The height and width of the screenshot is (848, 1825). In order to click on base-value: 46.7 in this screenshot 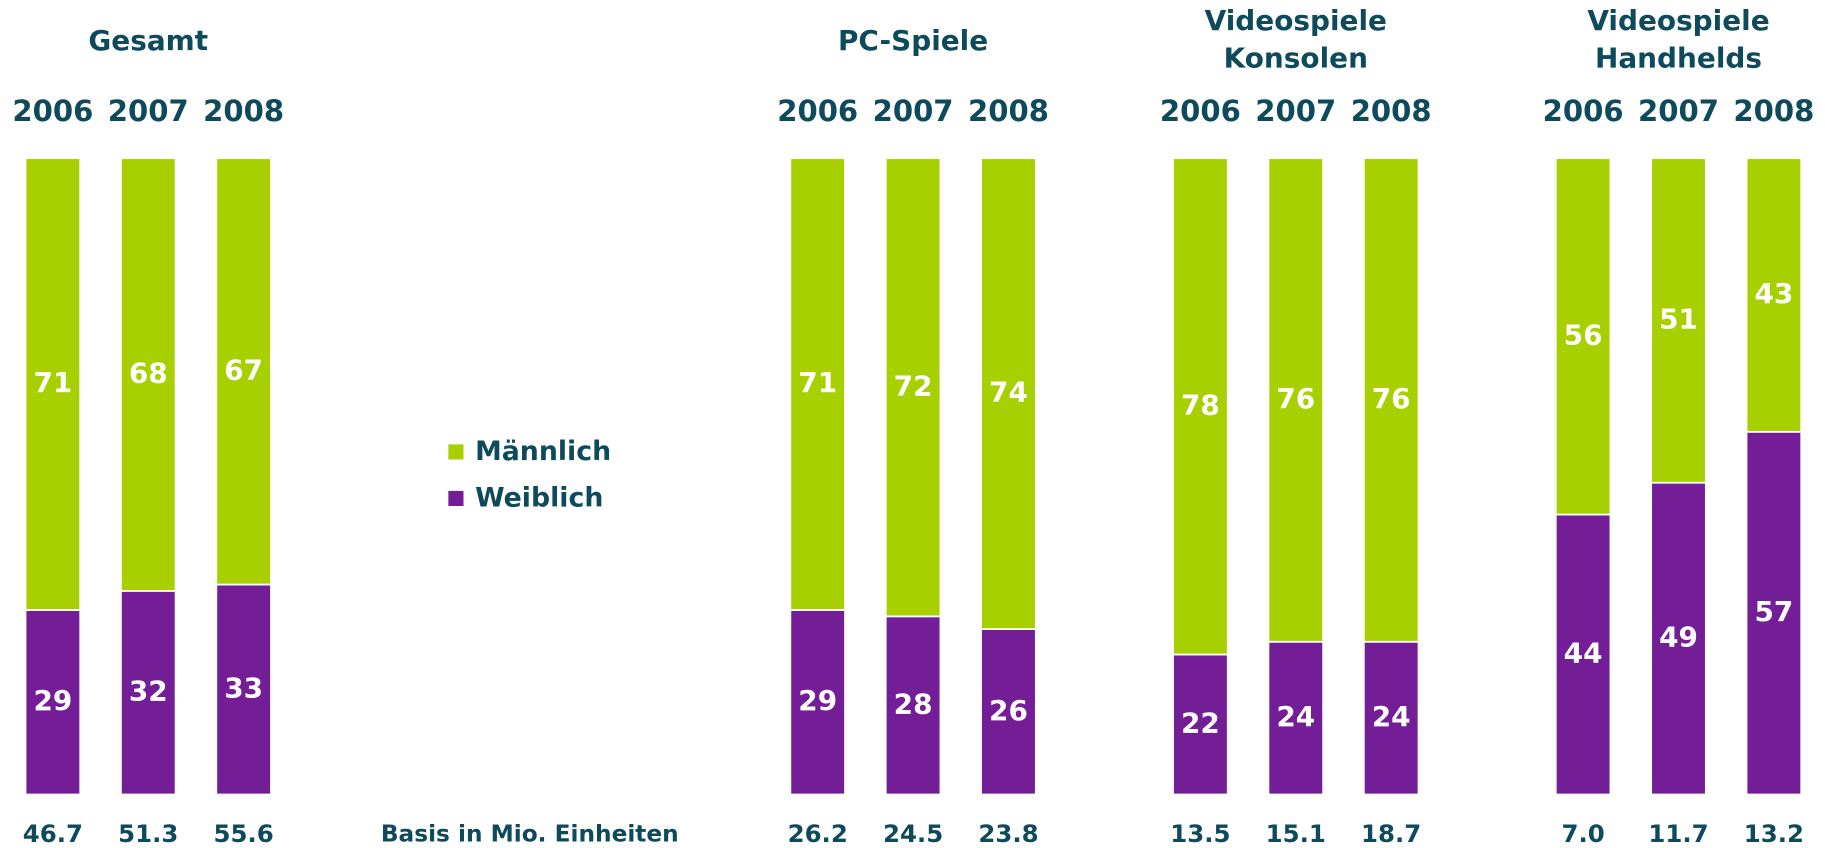, I will do `click(53, 833)`.